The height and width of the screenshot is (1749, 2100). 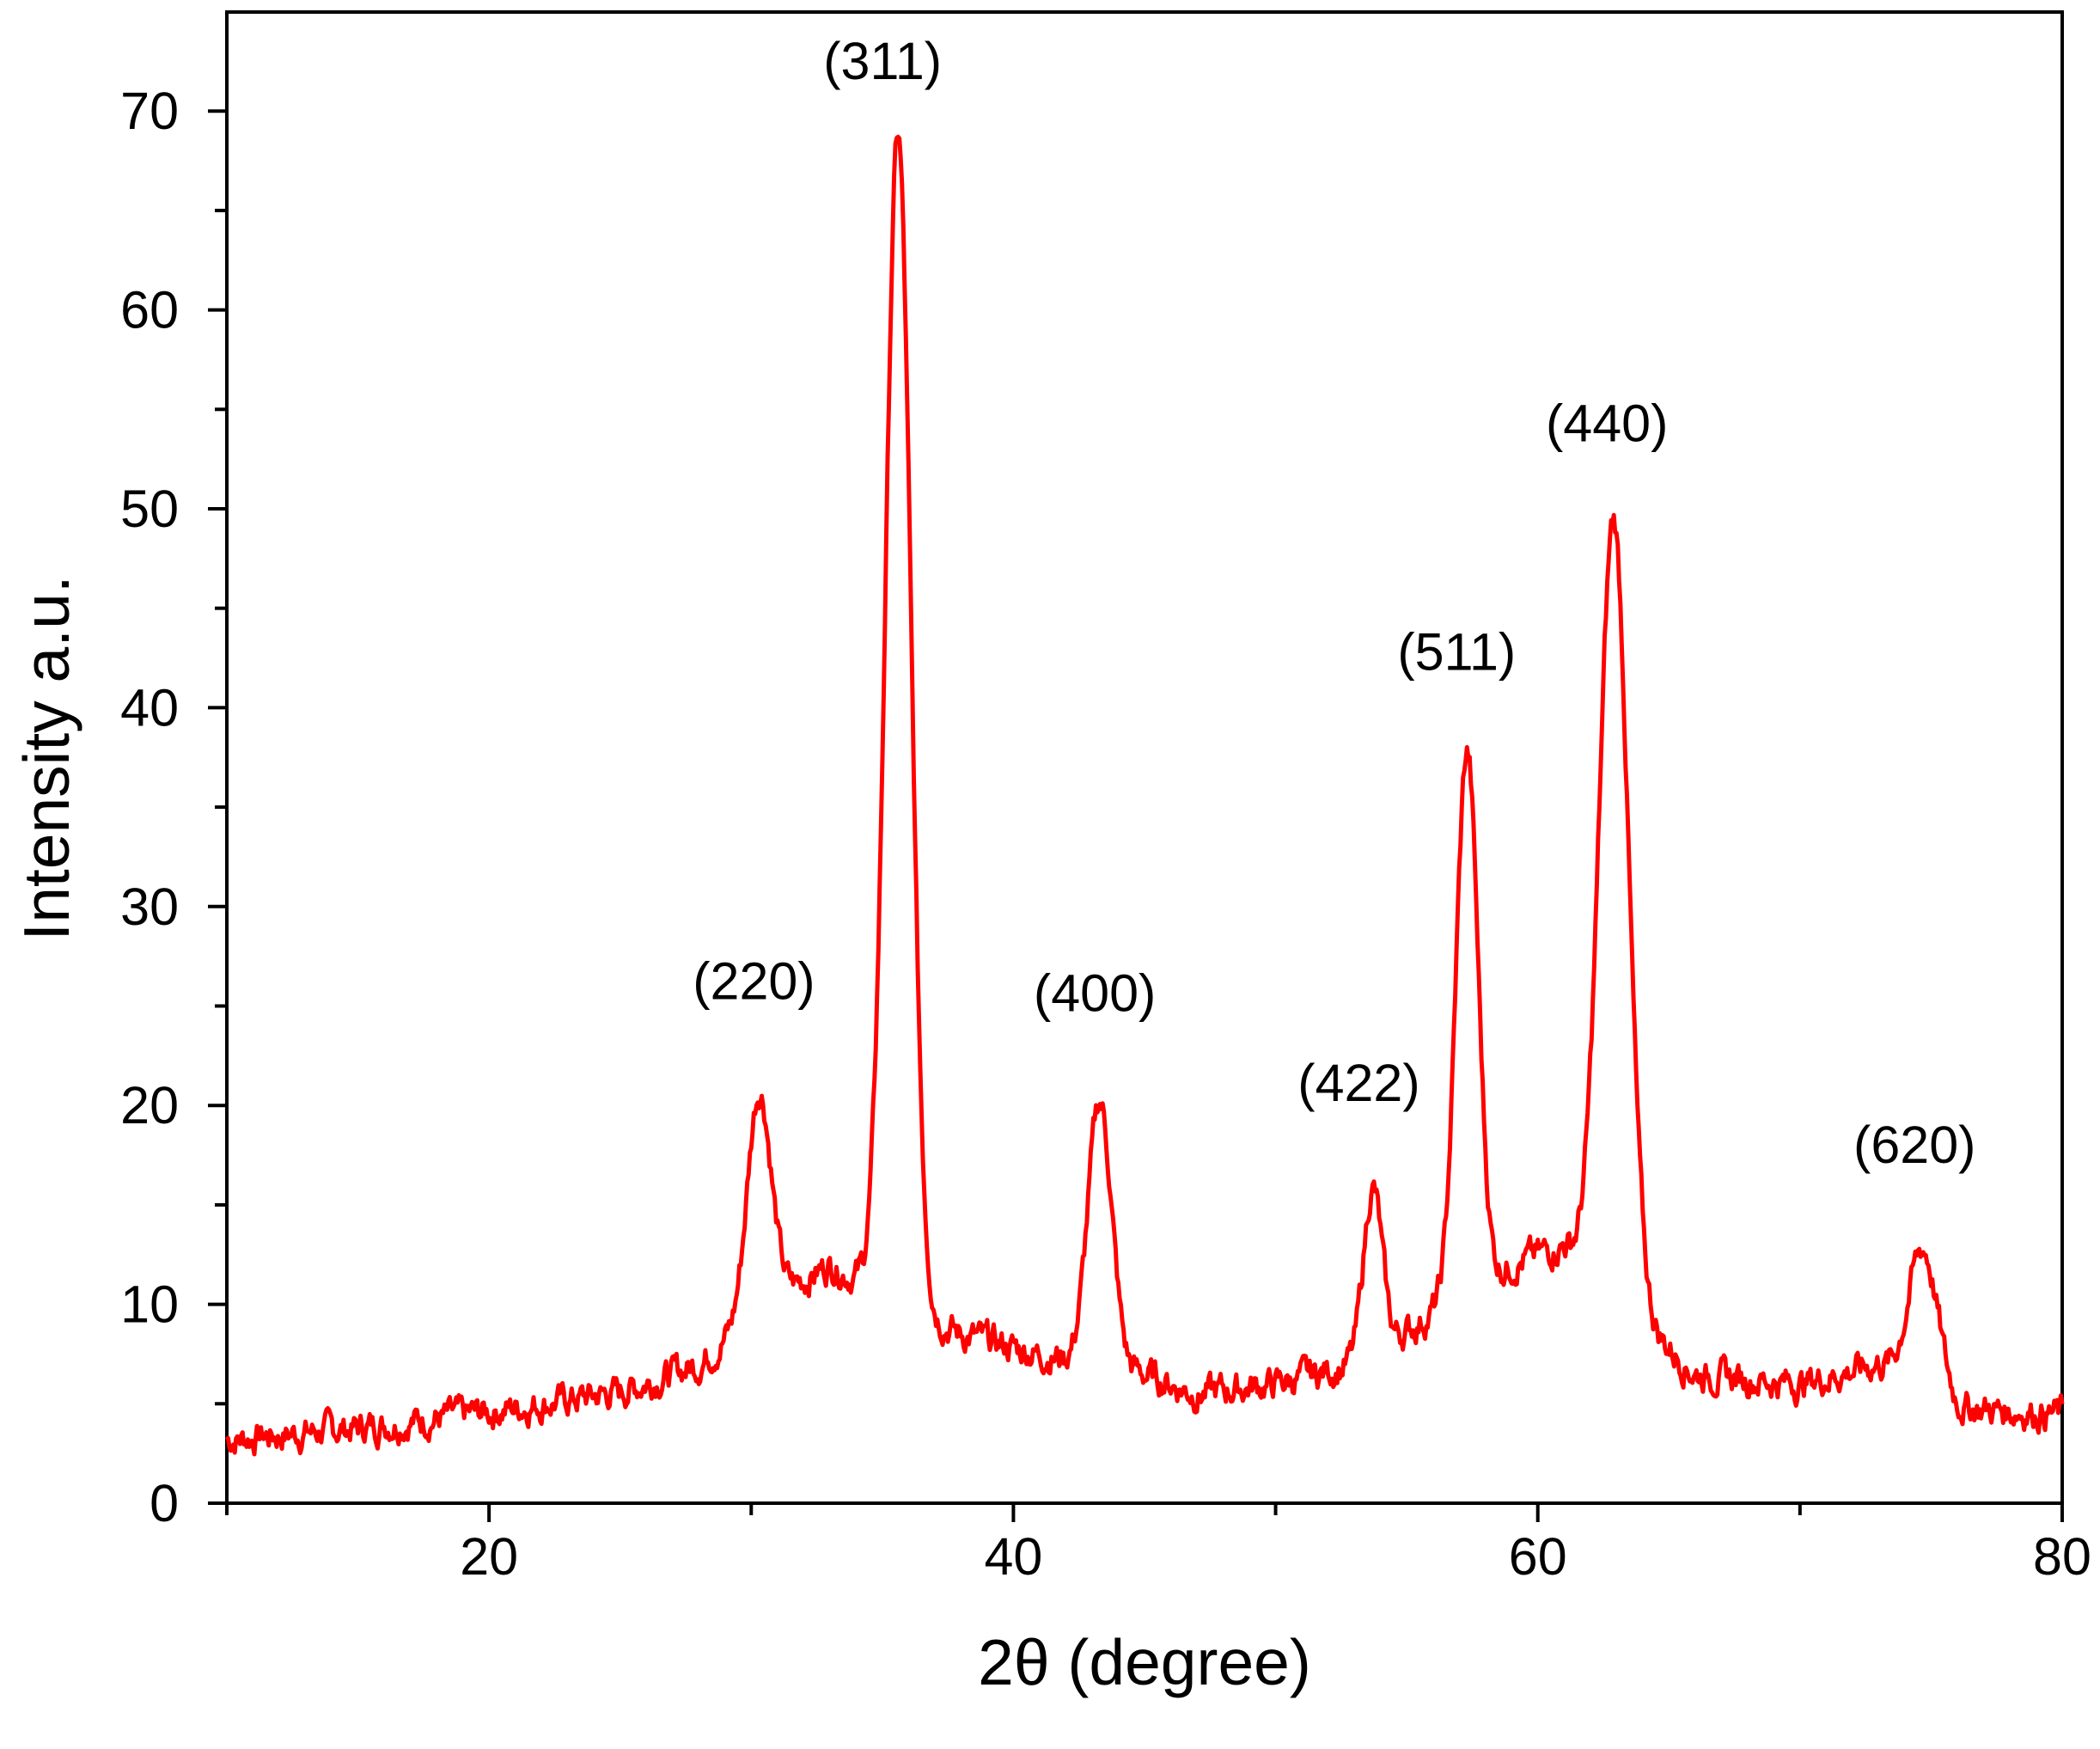 I want to click on peak-label: (311), so click(x=882, y=61).